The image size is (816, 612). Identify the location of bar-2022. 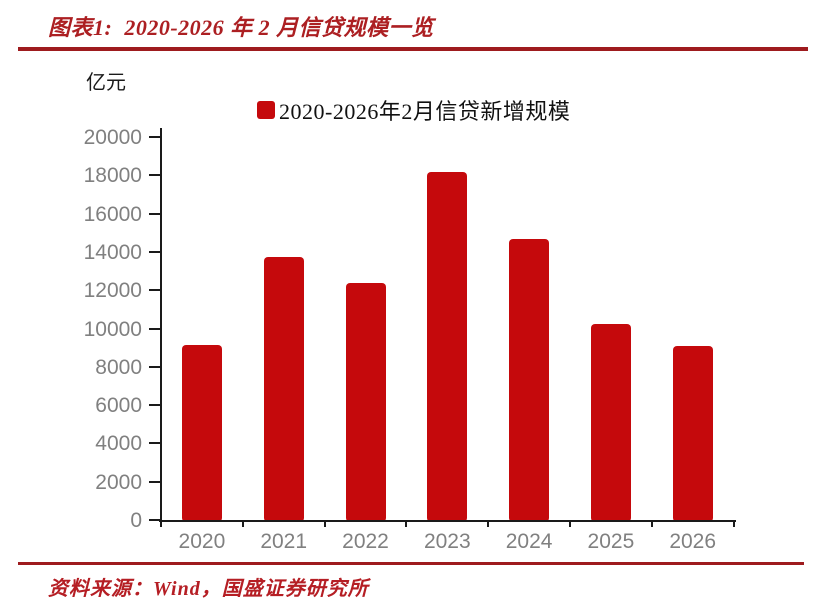
(365, 402).